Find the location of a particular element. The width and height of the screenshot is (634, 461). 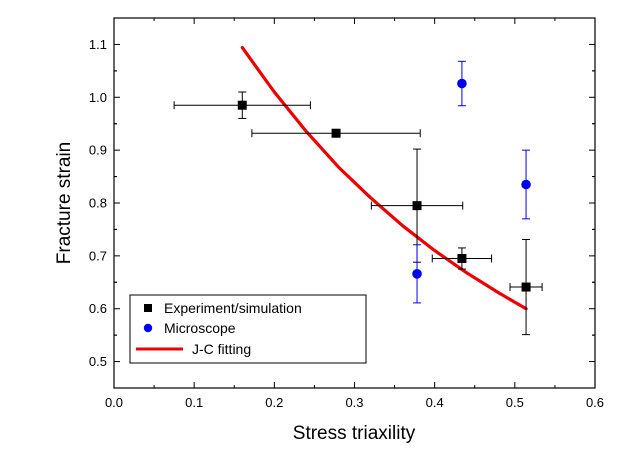

x-tick-label: 0.5 is located at coordinates (515, 402).